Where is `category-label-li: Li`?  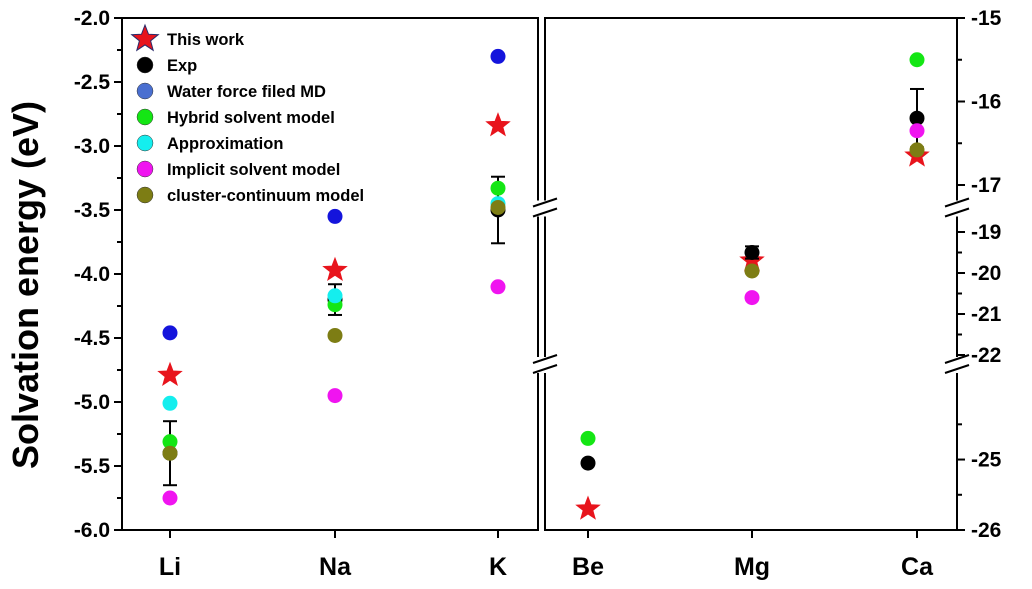 category-label-li: Li is located at coordinates (170, 567).